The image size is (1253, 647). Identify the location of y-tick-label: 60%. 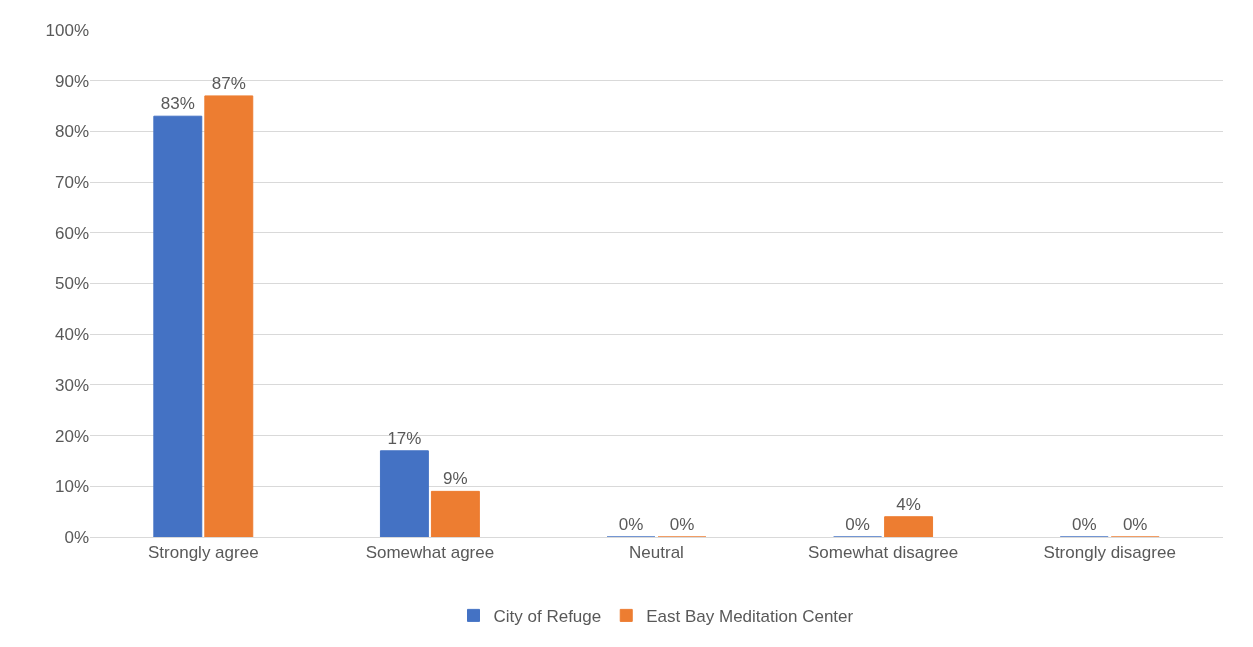
(71, 233).